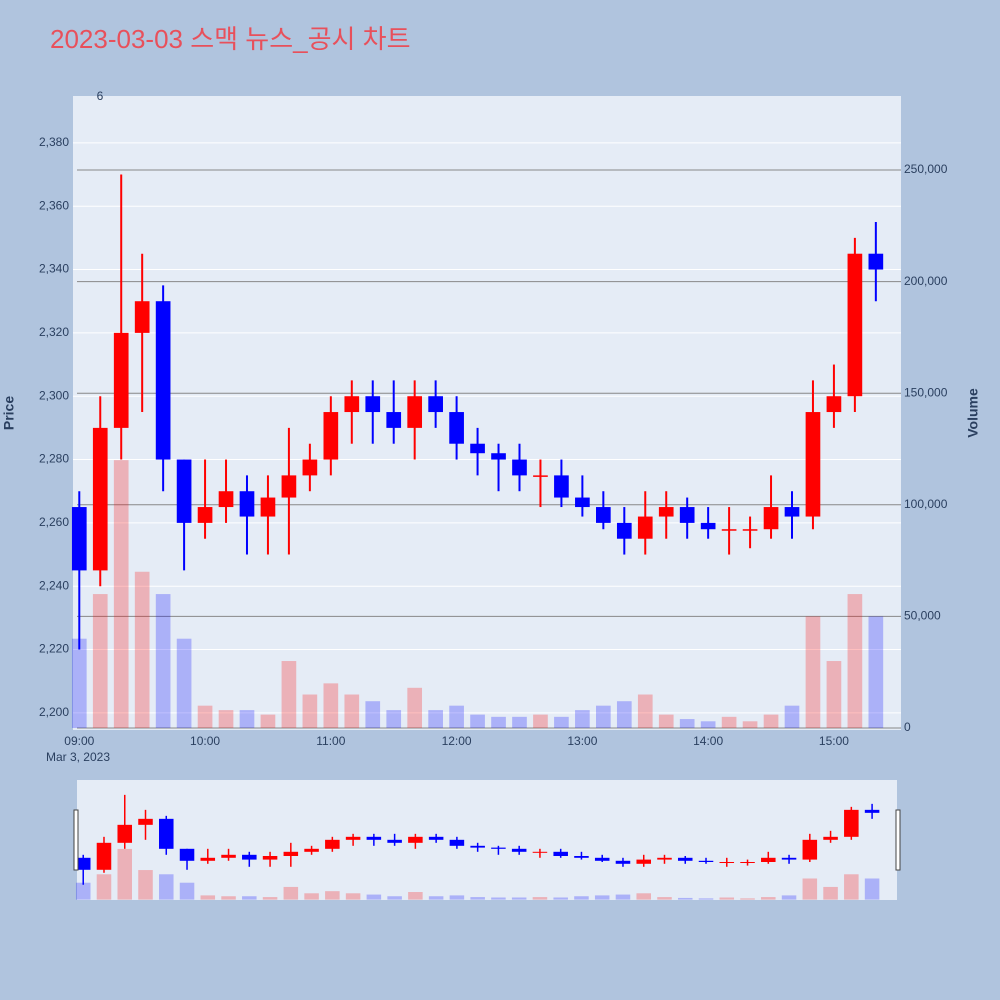  What do you see at coordinates (487, 840) in the screenshot?
I see `range-slider` at bounding box center [487, 840].